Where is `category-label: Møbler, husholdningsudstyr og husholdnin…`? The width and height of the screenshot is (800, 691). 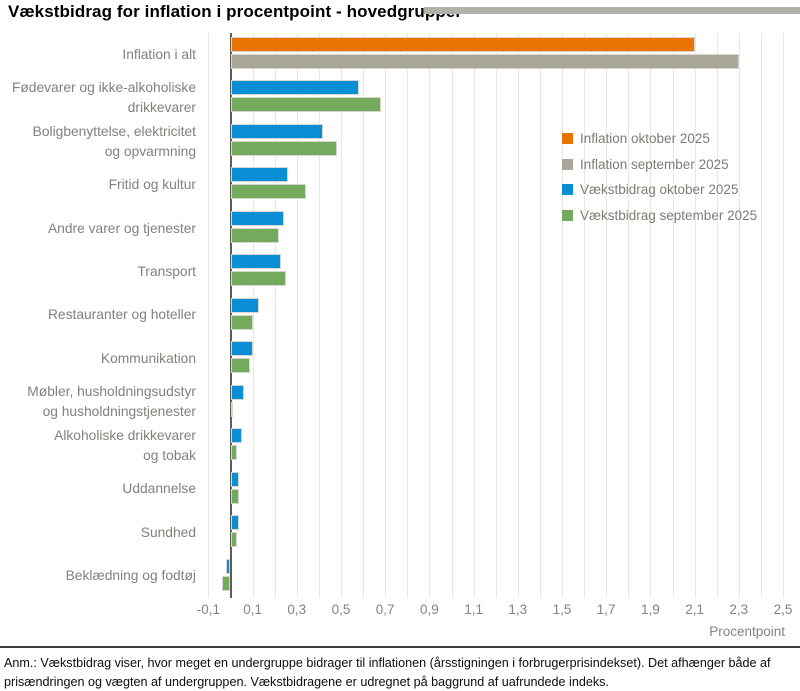
category-label: Møbler, husholdningsudstyr og husholdnin… is located at coordinates (111, 402).